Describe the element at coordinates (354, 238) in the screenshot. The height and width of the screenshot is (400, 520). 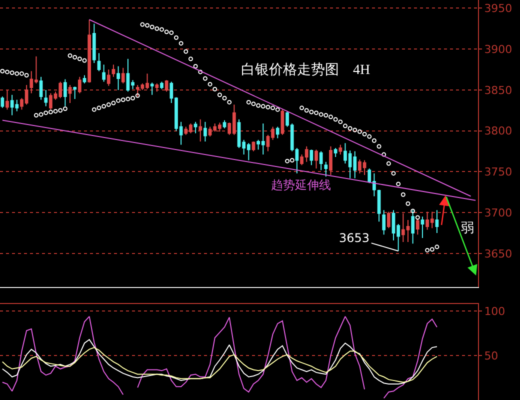
I see `annotation: 3653` at that location.